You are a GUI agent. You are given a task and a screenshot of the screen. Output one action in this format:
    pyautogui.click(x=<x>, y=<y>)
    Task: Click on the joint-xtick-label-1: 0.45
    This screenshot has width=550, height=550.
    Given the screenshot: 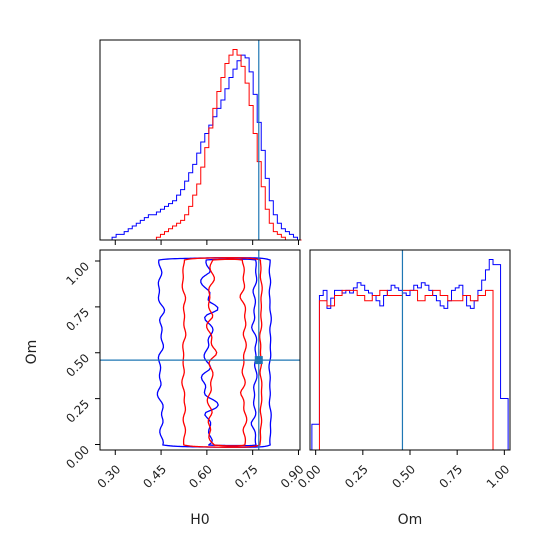 What is the action you would take?
    pyautogui.click(x=154, y=476)
    